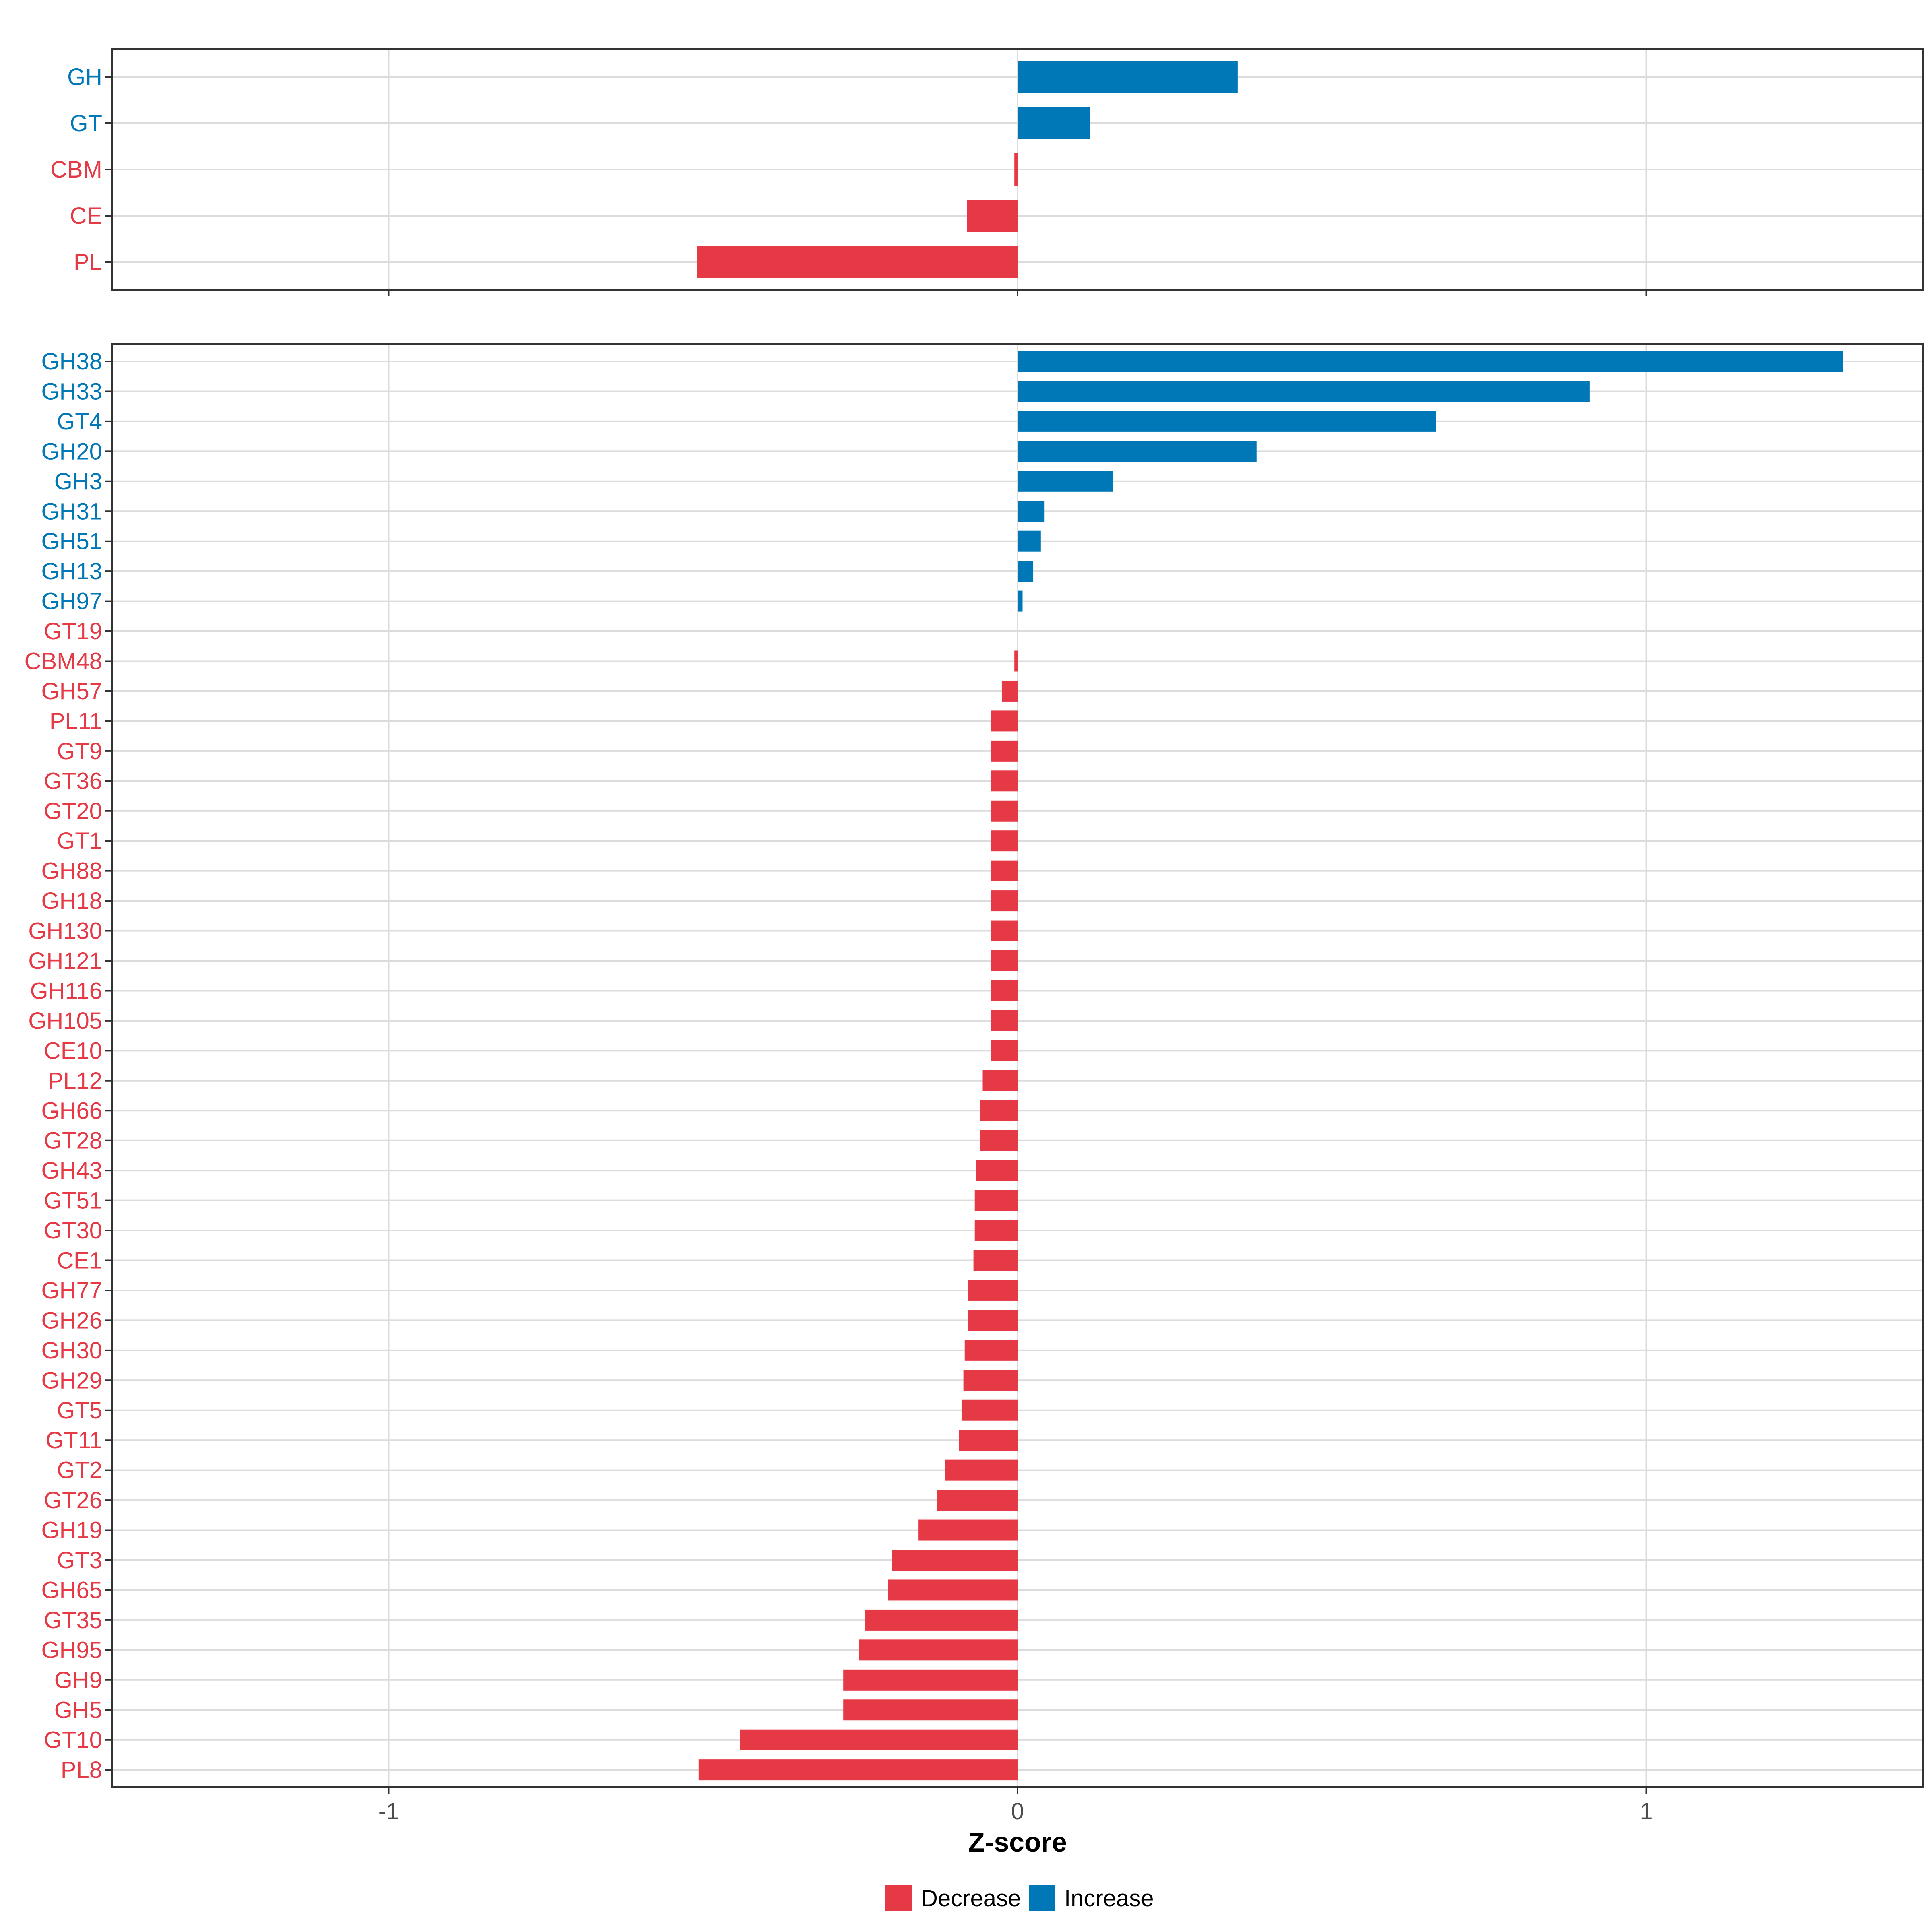  I want to click on bar-gt3, so click(955, 1560).